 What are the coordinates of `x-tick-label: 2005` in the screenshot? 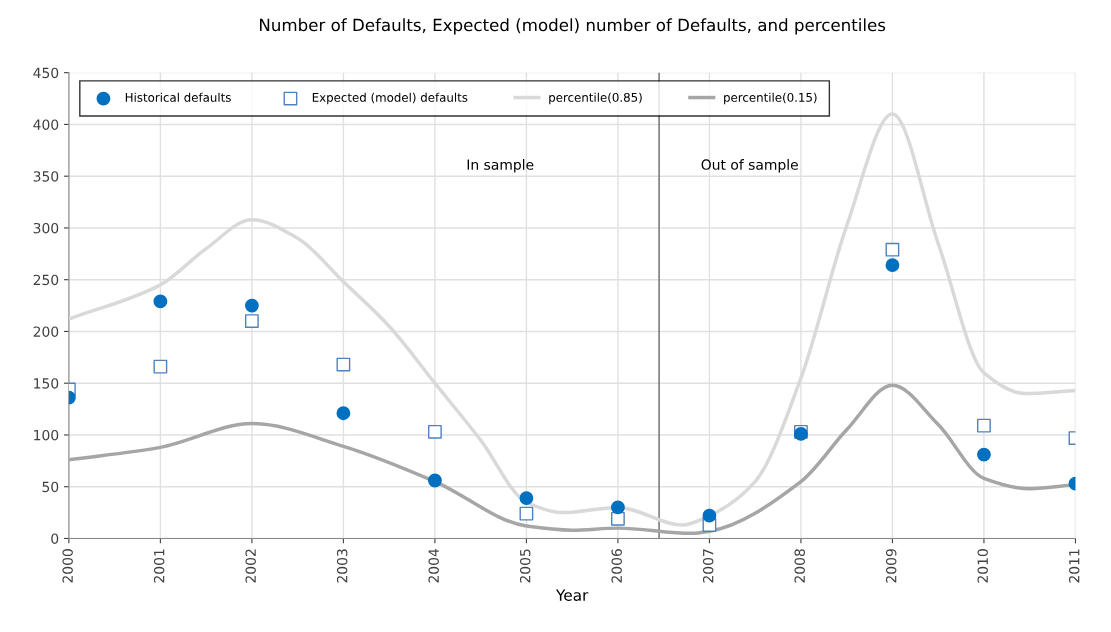 It's located at (525, 566).